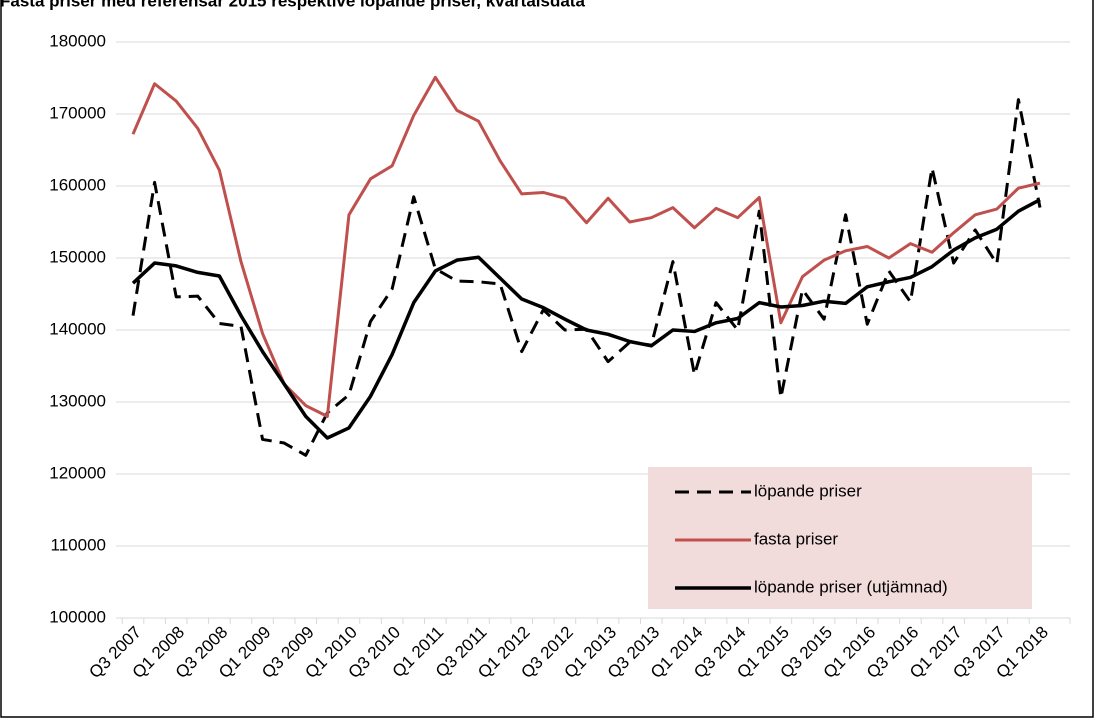 Image resolution: width=1094 pixels, height=719 pixels. What do you see at coordinates (77, 40) in the screenshot?
I see `y-tick-label: 180000` at bounding box center [77, 40].